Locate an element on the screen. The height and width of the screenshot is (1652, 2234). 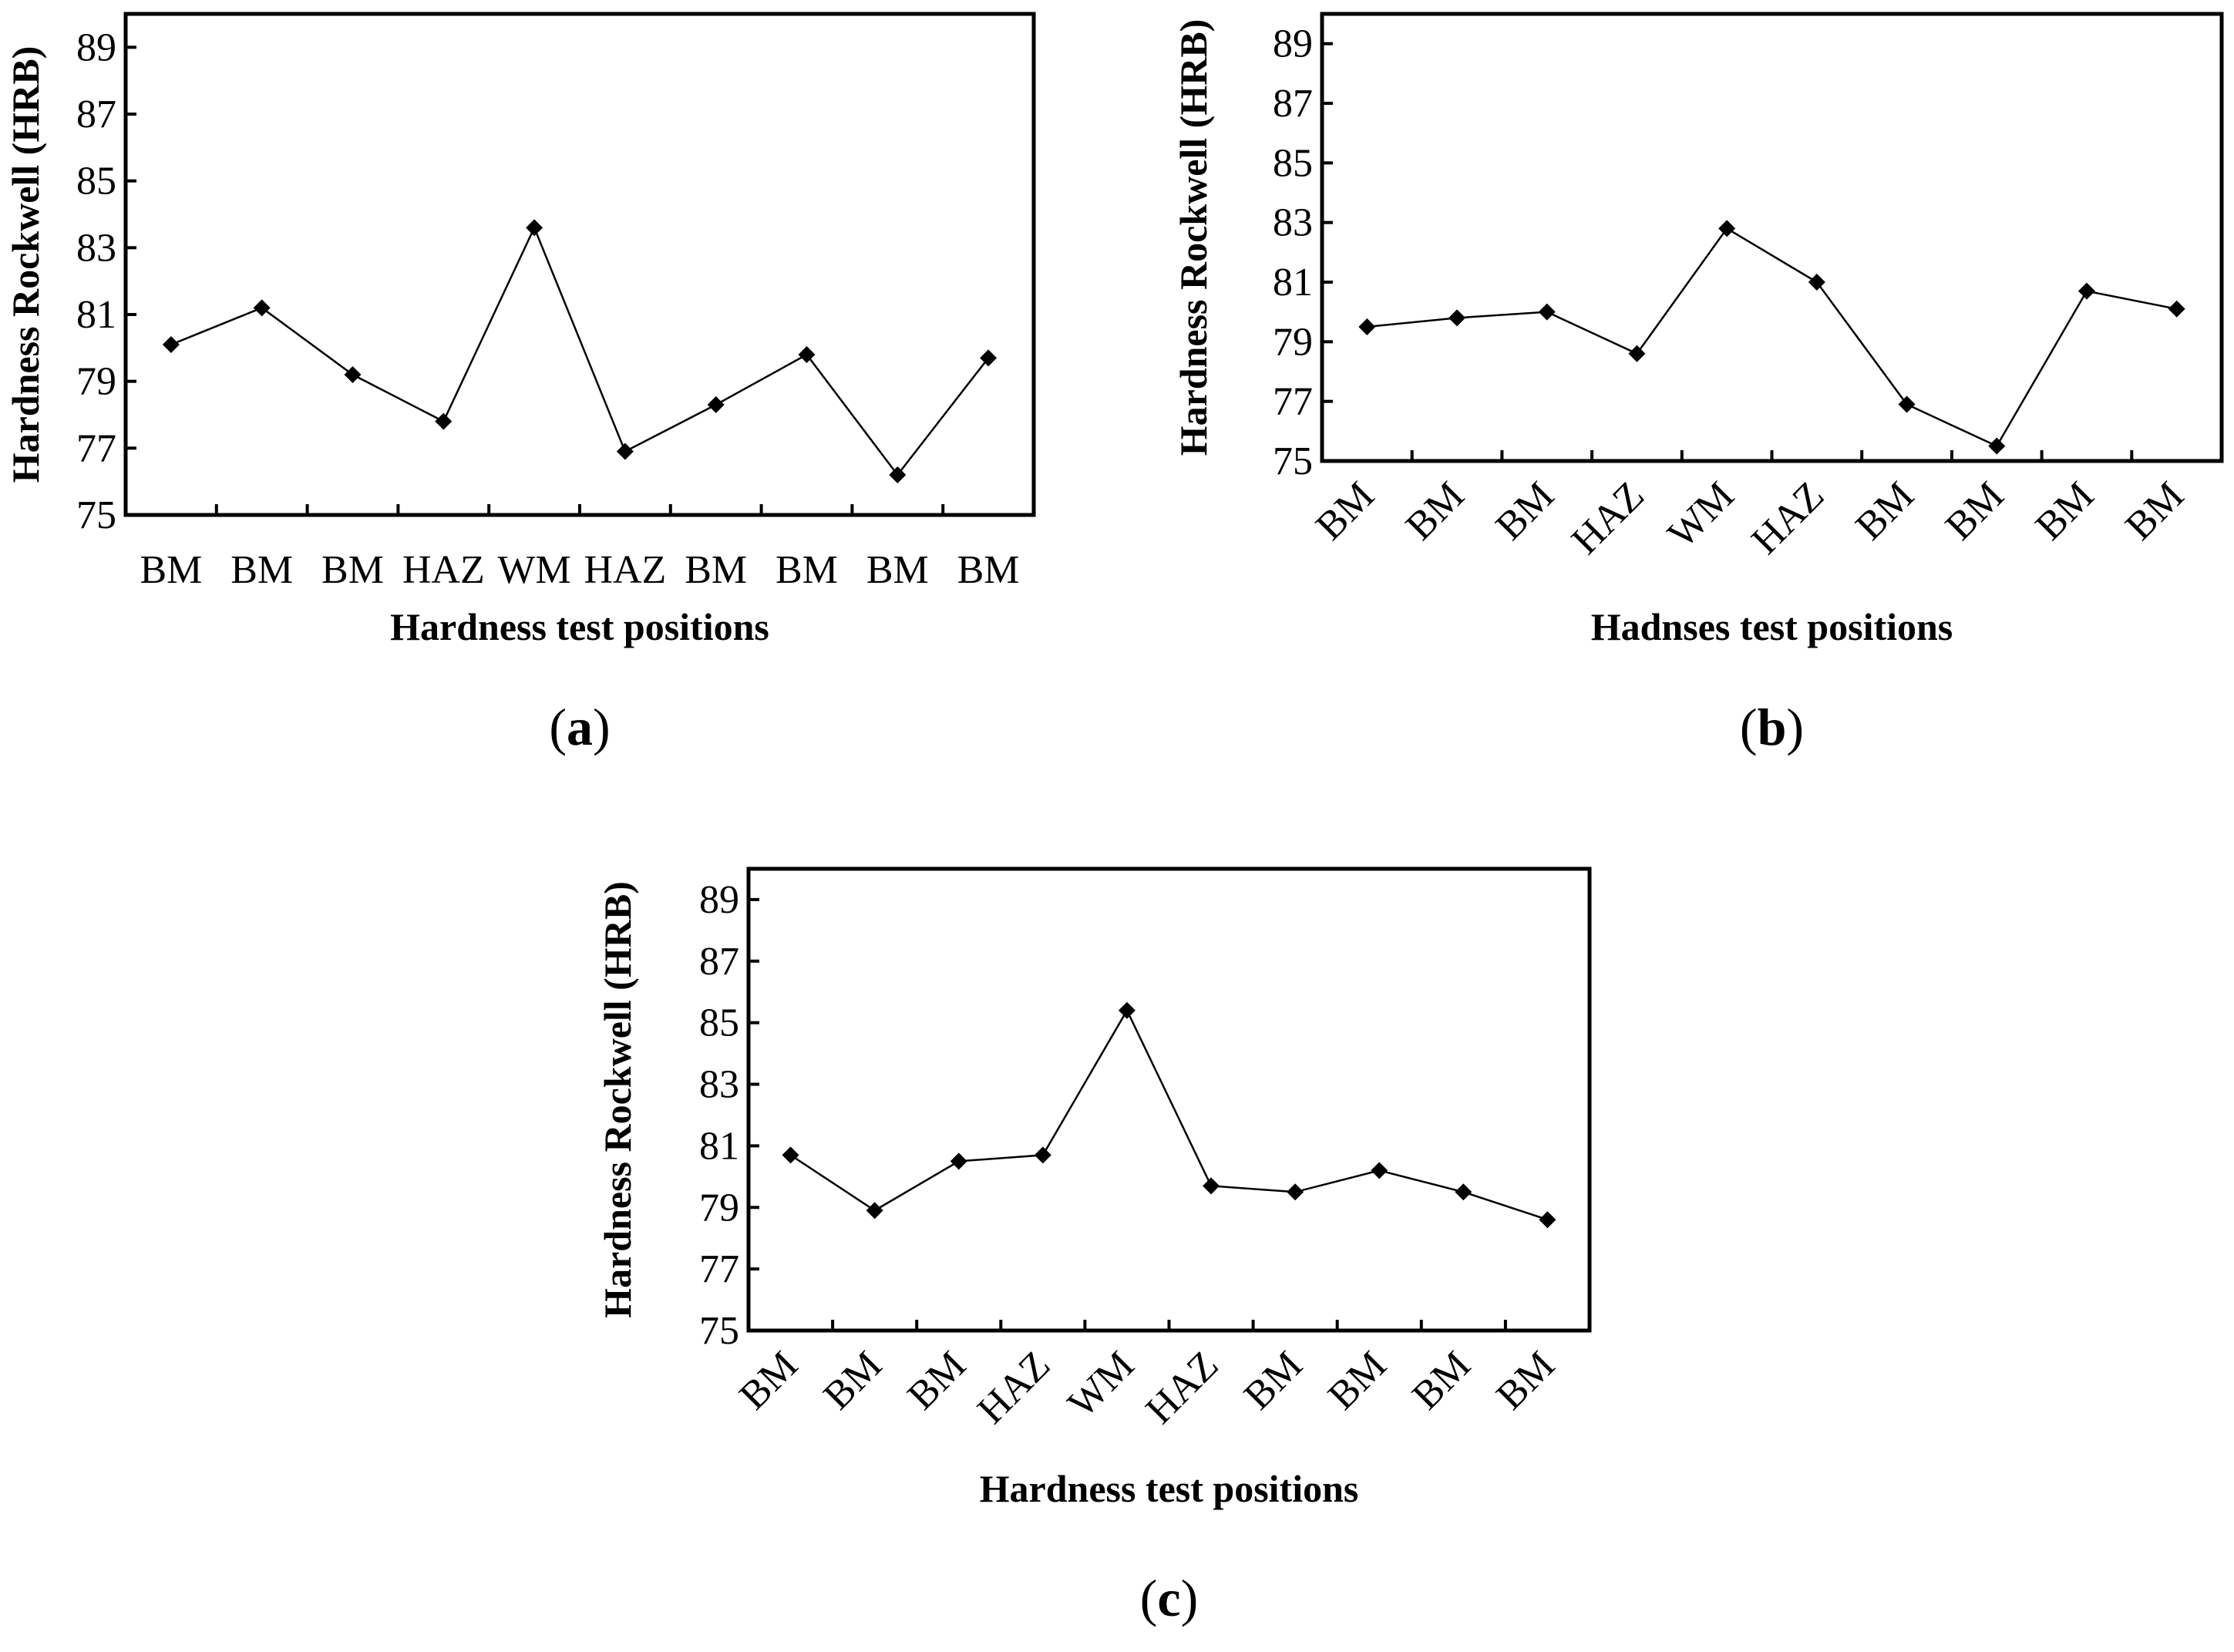
panel-label: (a) is located at coordinates (579, 727).